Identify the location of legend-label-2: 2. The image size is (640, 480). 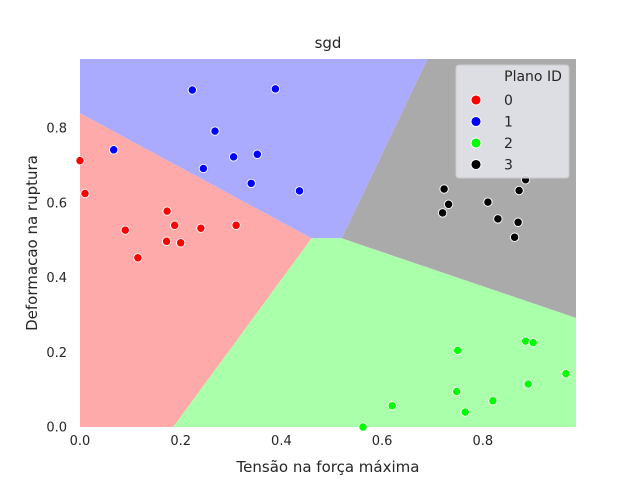
(508, 144).